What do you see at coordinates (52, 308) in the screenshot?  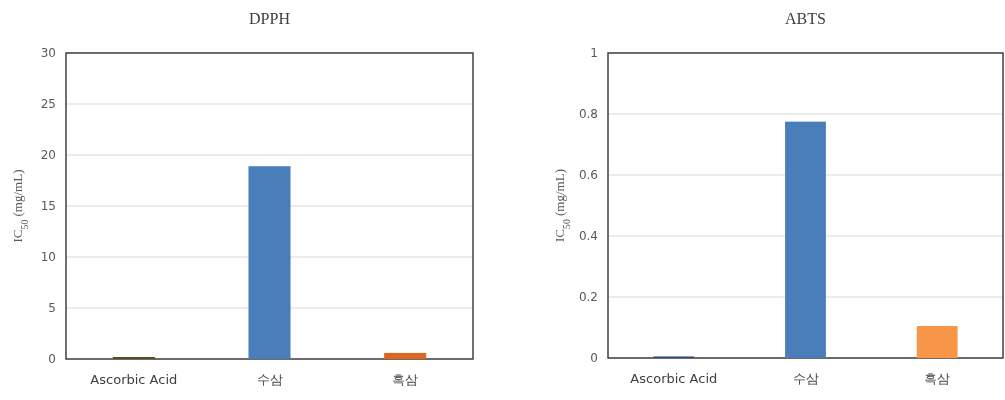 I see `y-tick-label: 5` at bounding box center [52, 308].